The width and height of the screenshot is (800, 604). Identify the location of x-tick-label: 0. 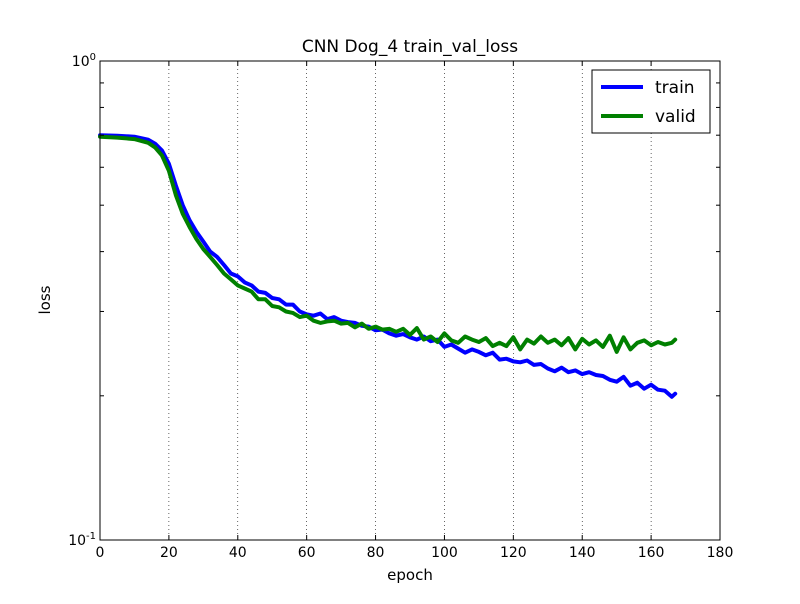
(100, 553).